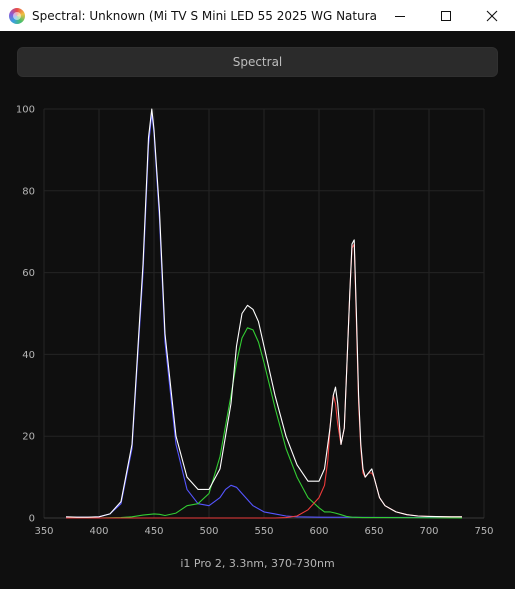  Describe the element at coordinates (257, 62) in the screenshot. I see `spectral-button: Spectral` at that location.